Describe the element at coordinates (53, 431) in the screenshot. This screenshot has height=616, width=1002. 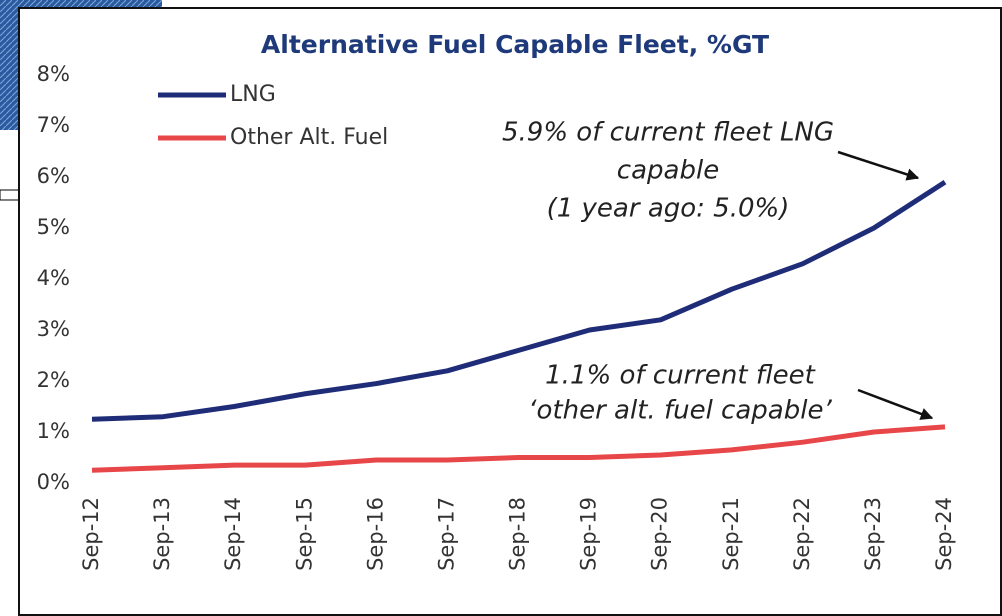
I see `y-tick-label: 1%` at that location.